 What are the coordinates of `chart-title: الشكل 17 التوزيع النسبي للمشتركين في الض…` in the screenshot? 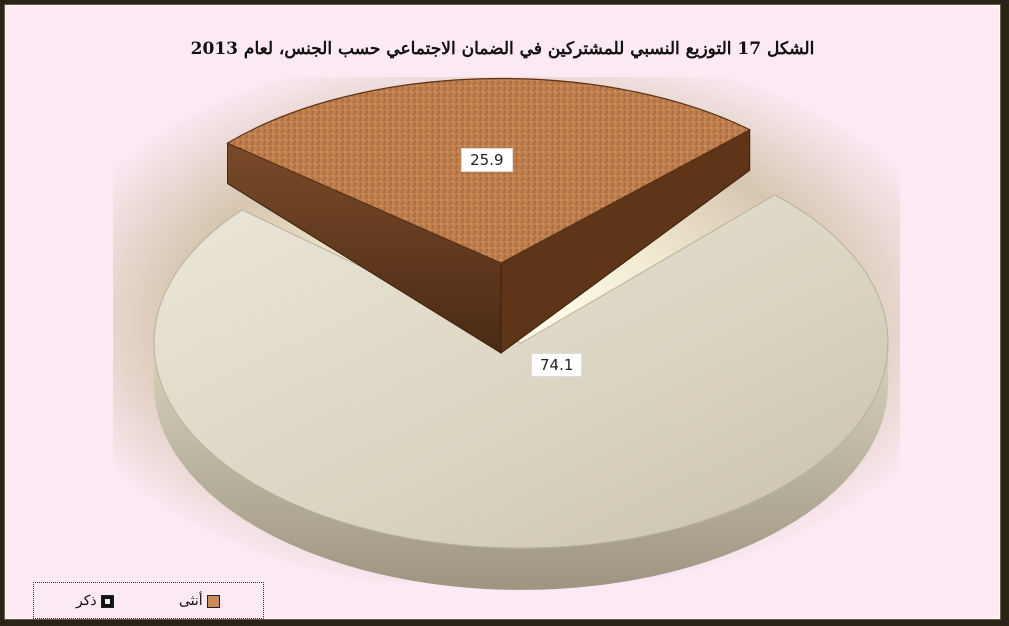 It's located at (502, 49).